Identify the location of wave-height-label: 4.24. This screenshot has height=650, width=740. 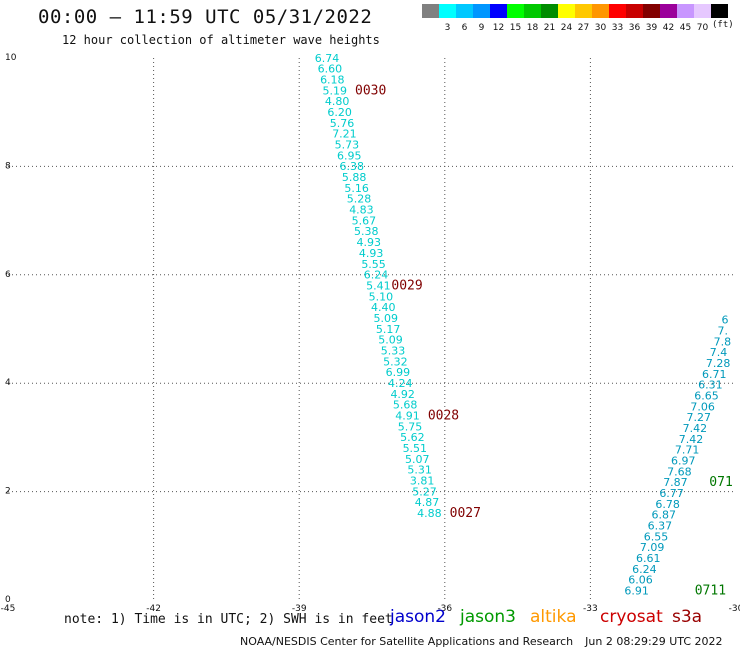
(400, 383).